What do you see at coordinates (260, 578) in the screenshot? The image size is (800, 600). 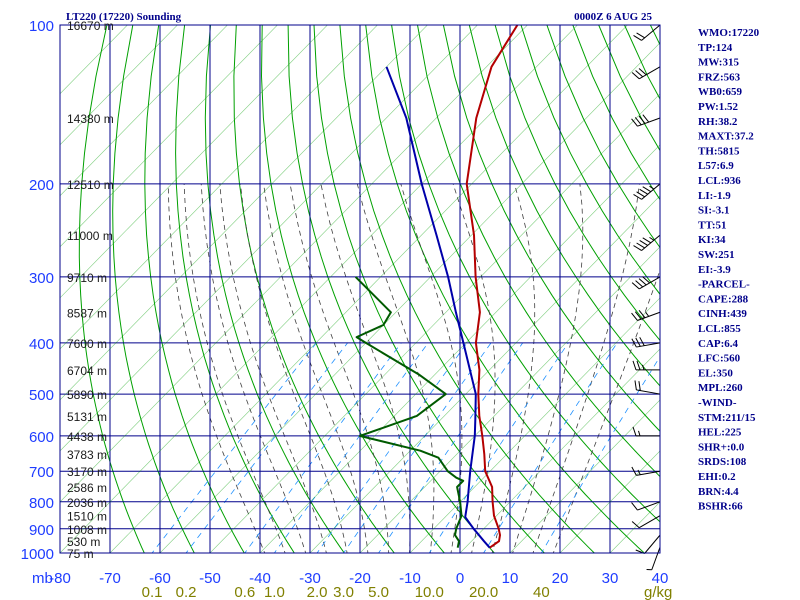 I see `temperature-tick-label: -40` at bounding box center [260, 578].